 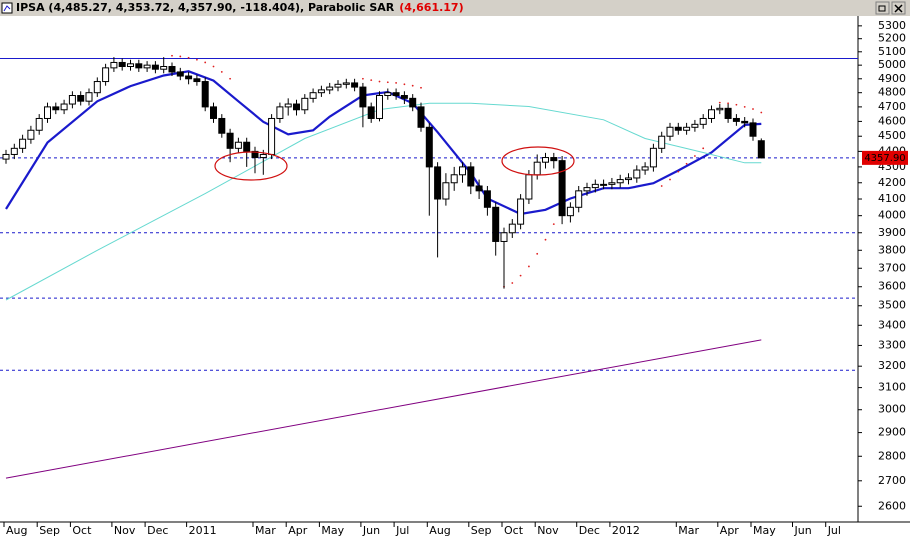 I want to click on y-tick-label: 4500, so click(x=892, y=135).